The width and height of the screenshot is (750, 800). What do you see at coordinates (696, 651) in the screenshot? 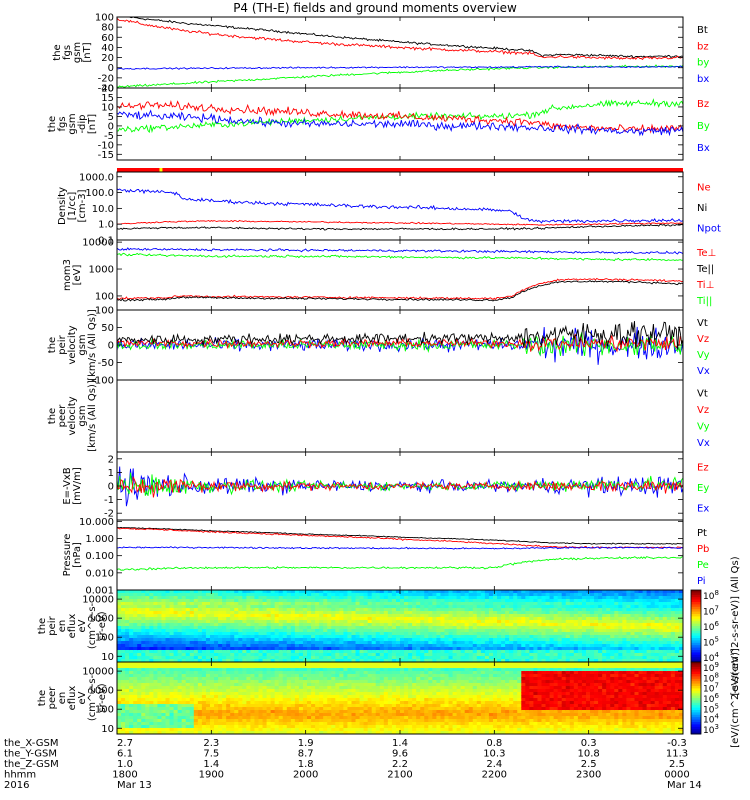
I see `colorbar-swatch` at bounding box center [696, 651].